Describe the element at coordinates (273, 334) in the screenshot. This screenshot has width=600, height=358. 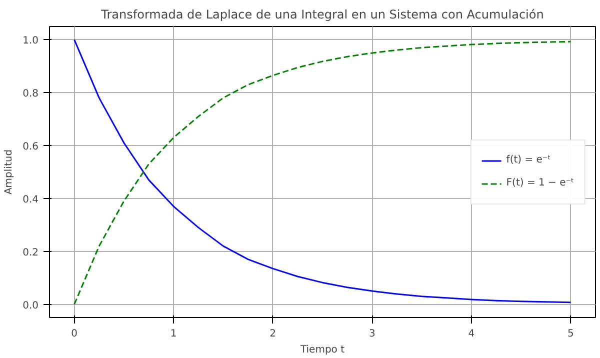
I see `x-tick-label: 2` at that location.